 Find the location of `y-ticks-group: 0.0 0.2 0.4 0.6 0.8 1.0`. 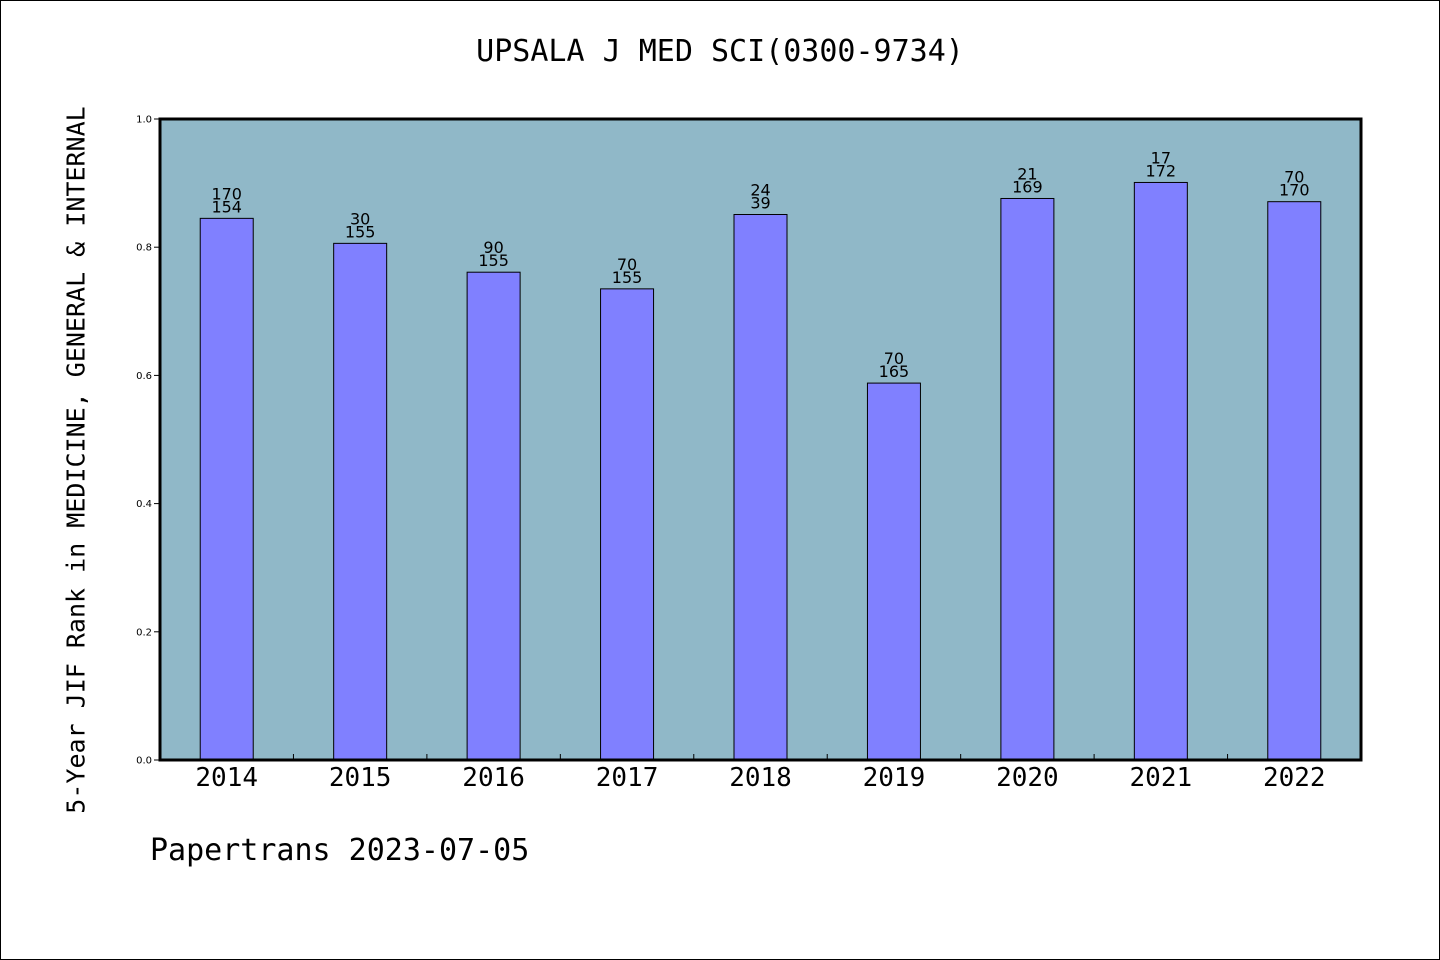

y-ticks-group: 0.0 0.2 0.4 0.6 0.8 1.0 is located at coordinates (148, 441).